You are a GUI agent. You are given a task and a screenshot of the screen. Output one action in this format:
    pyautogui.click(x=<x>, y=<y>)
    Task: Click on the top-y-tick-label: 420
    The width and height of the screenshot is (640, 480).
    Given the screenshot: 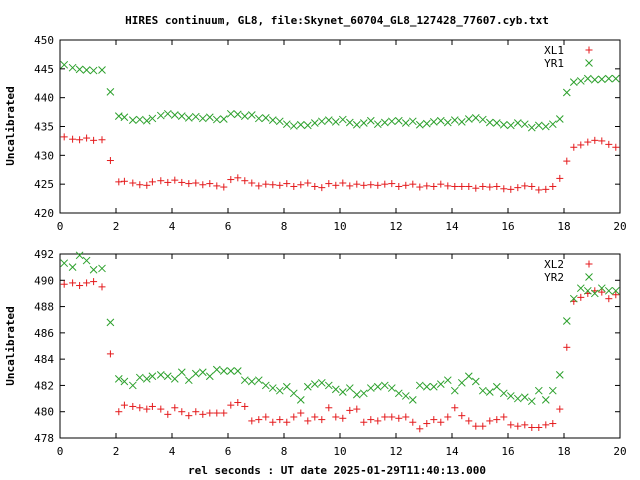 What is the action you would take?
    pyautogui.click(x=44, y=213)
    